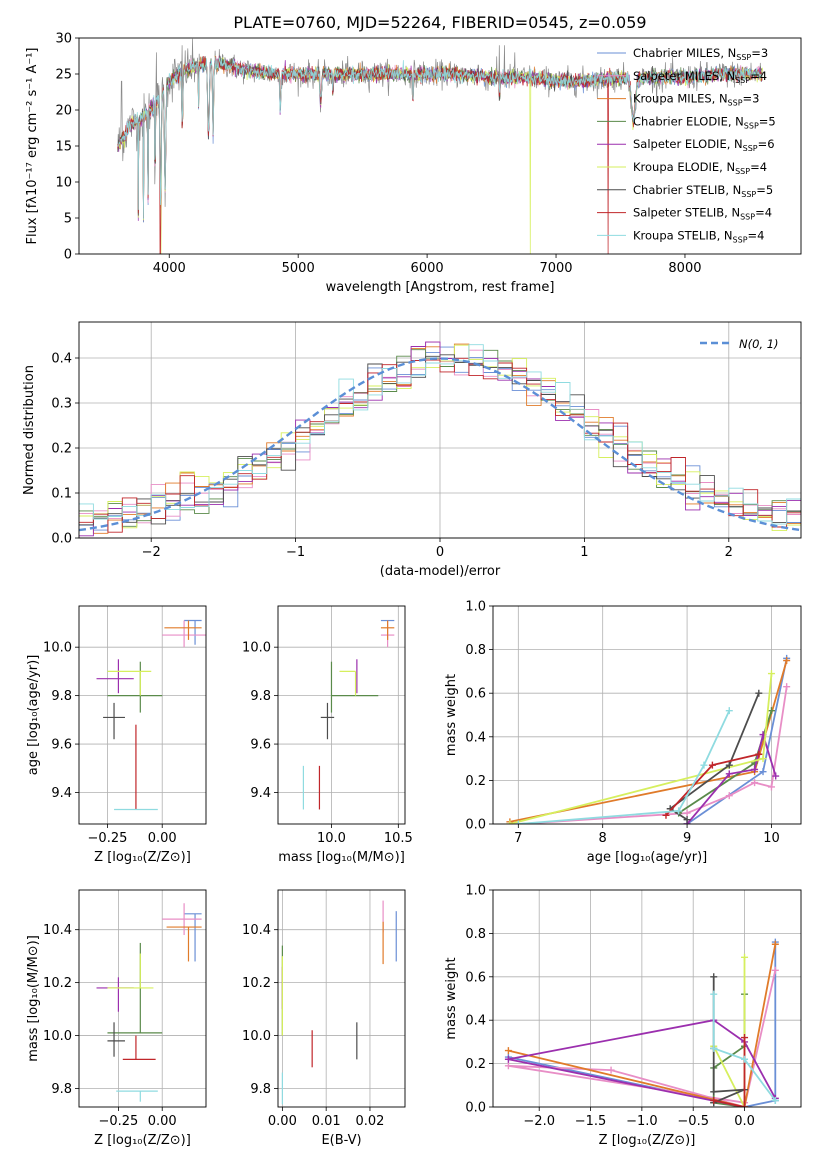  I want to click on y-tick-label: 0.8, so click(475, 934).